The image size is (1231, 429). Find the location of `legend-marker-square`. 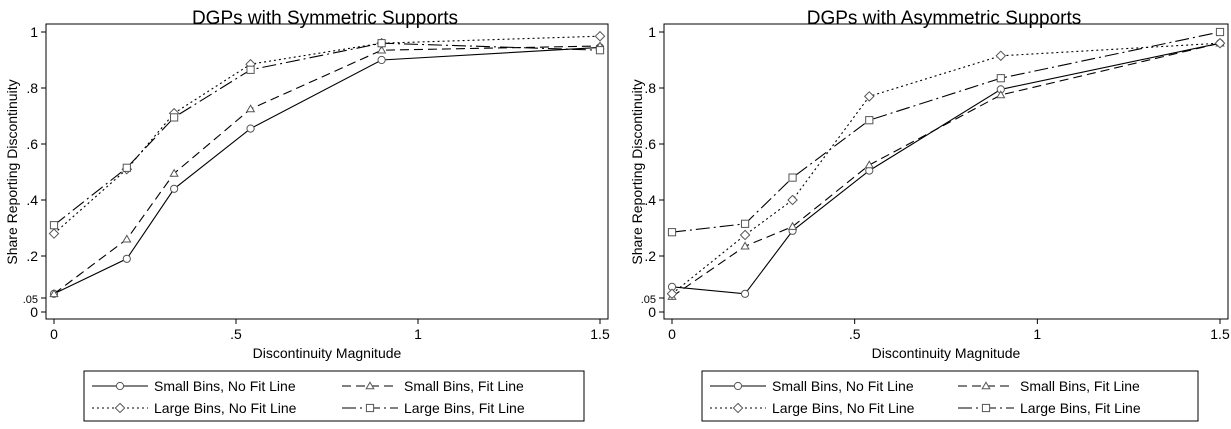

legend-marker-square is located at coordinates (986, 408).